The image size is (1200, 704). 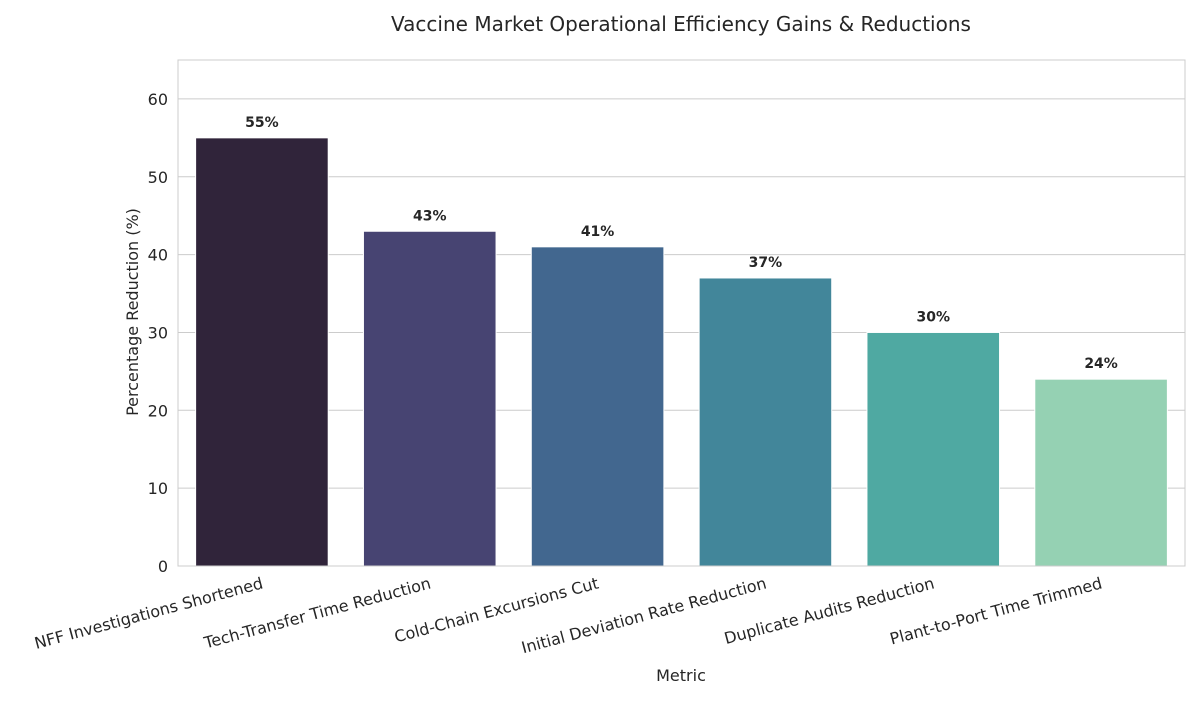 I want to click on y-axis-ticks: 0 10 20 30 40 50 60, so click(x=158, y=333).